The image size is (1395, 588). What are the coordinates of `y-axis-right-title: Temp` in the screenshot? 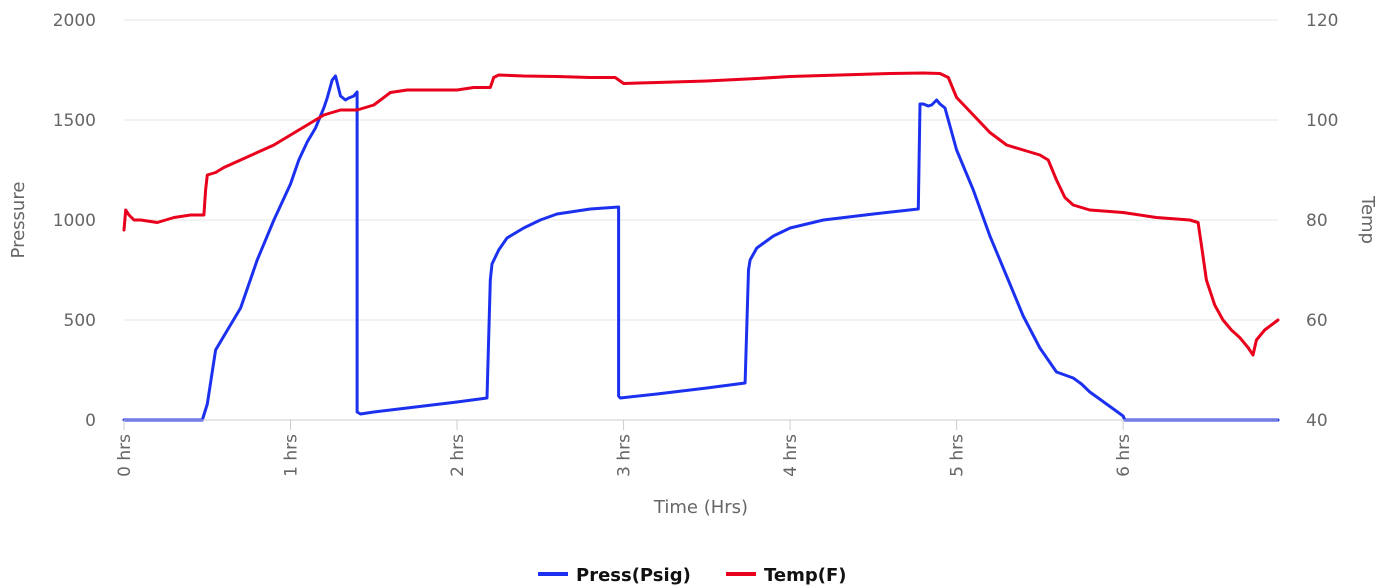 It's located at (1367, 219).